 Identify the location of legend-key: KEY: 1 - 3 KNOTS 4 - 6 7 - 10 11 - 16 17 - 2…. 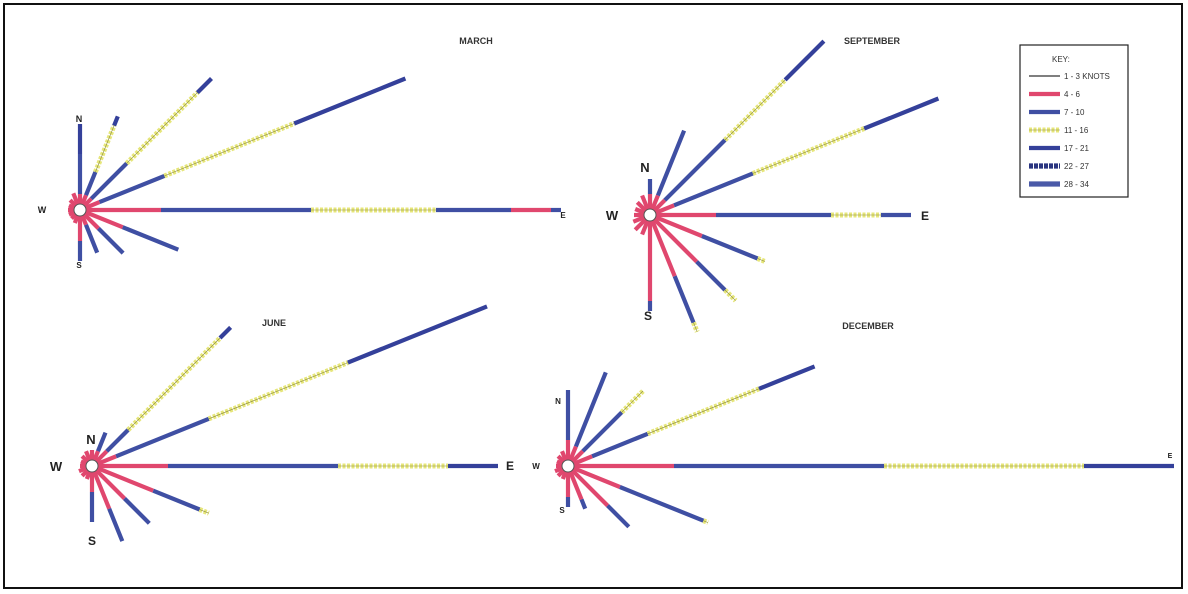
(1074, 121).